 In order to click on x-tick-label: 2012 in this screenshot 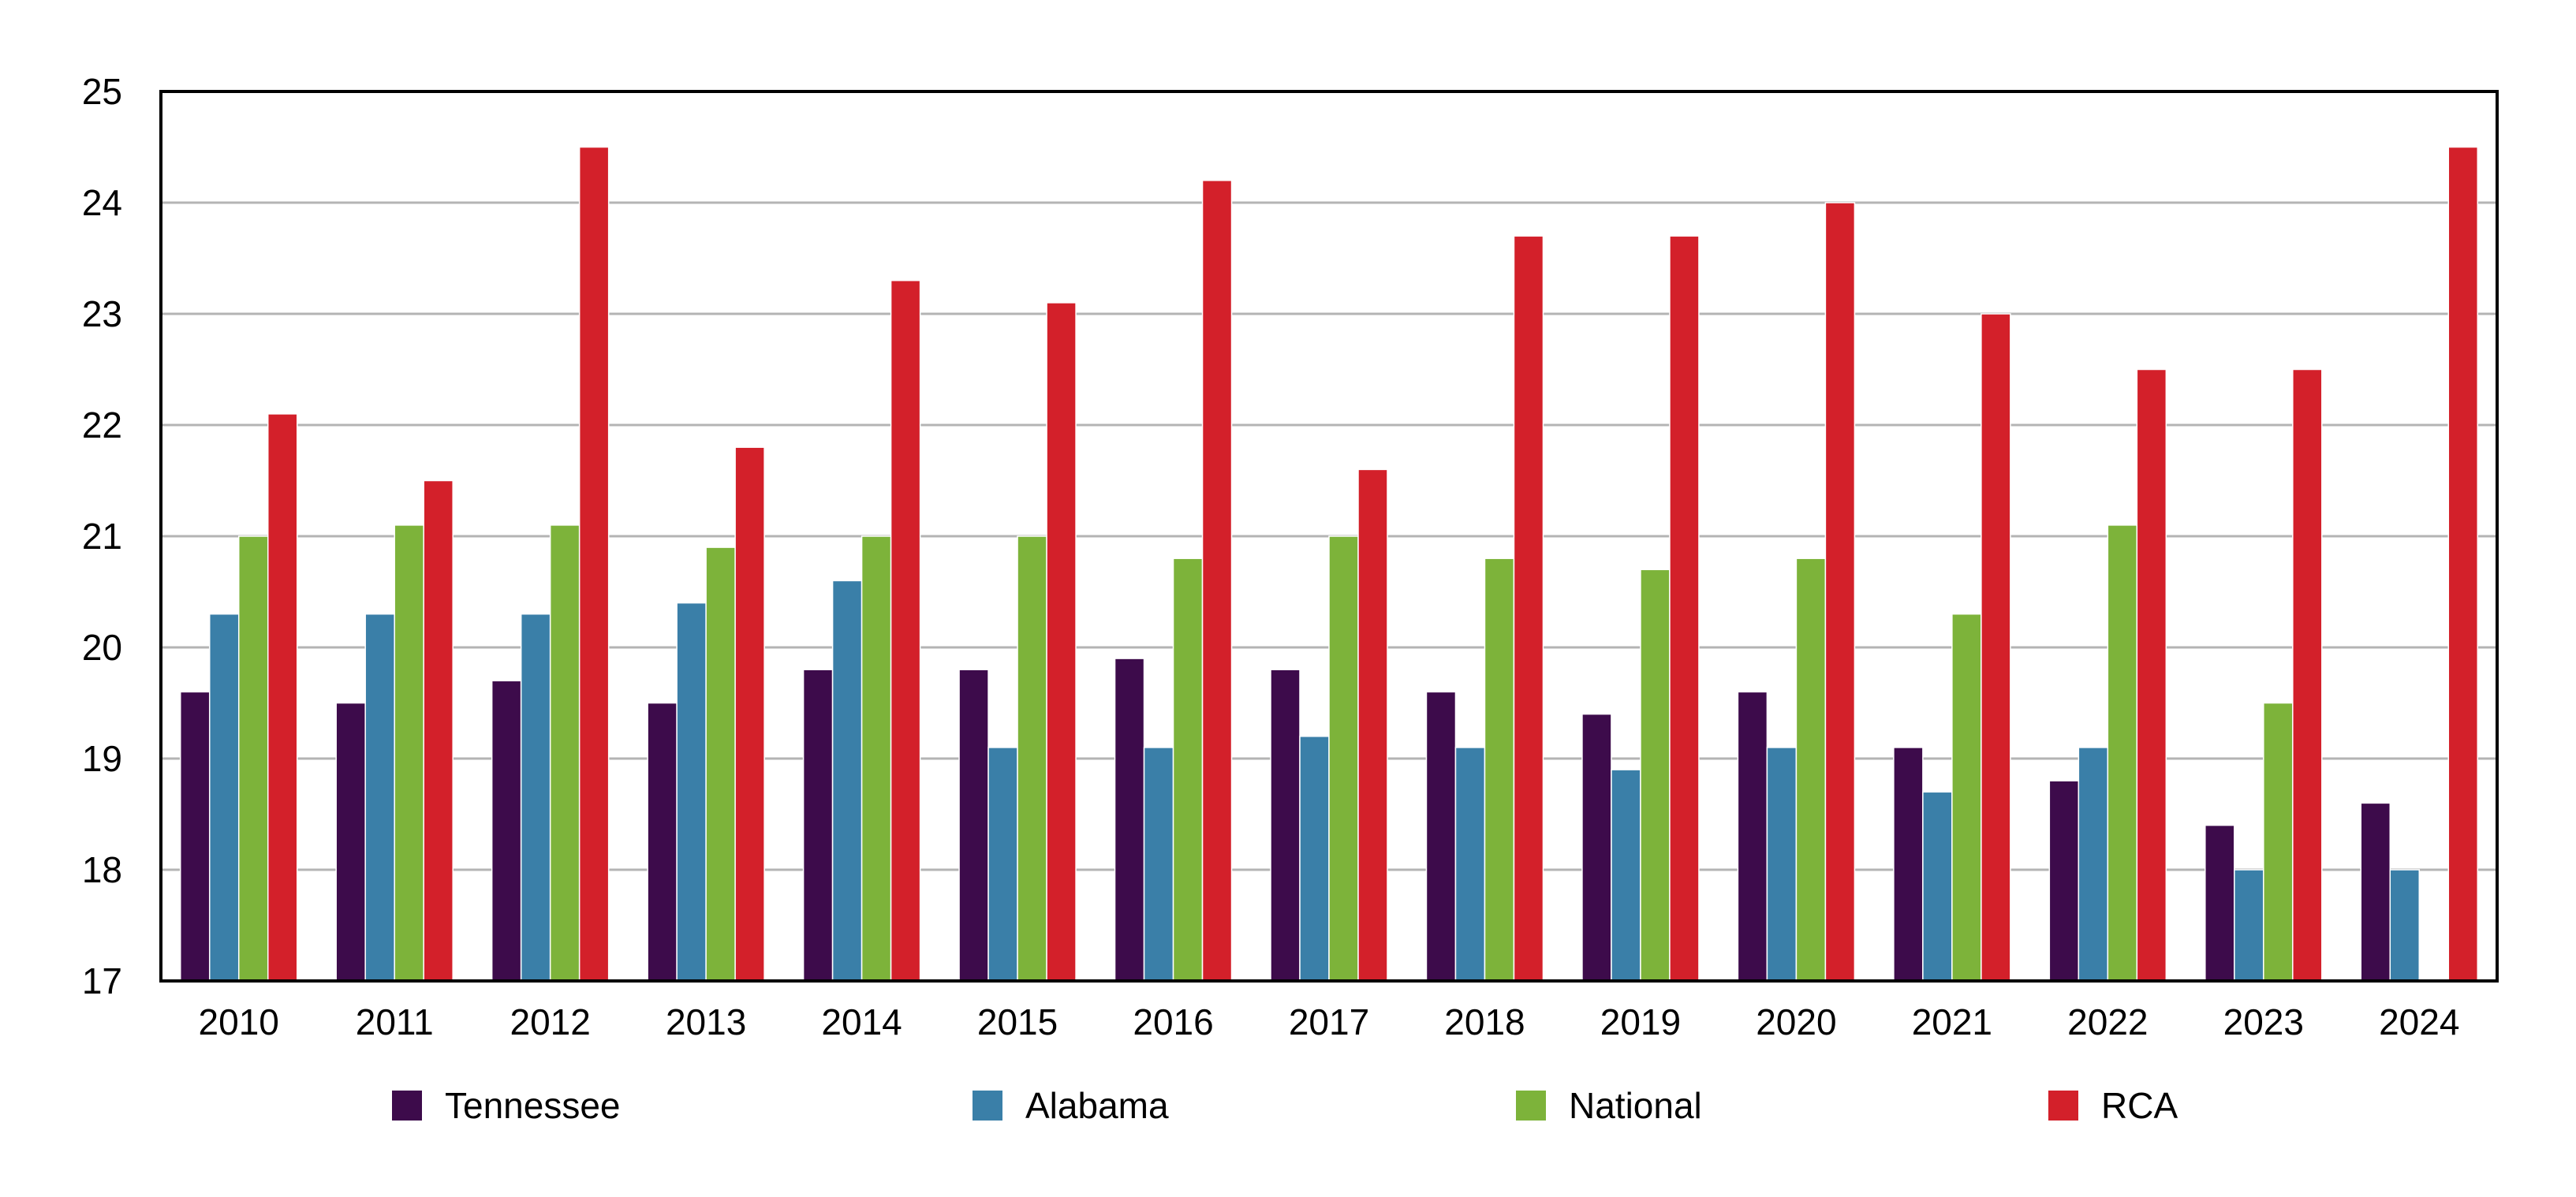, I will do `click(550, 1021)`.